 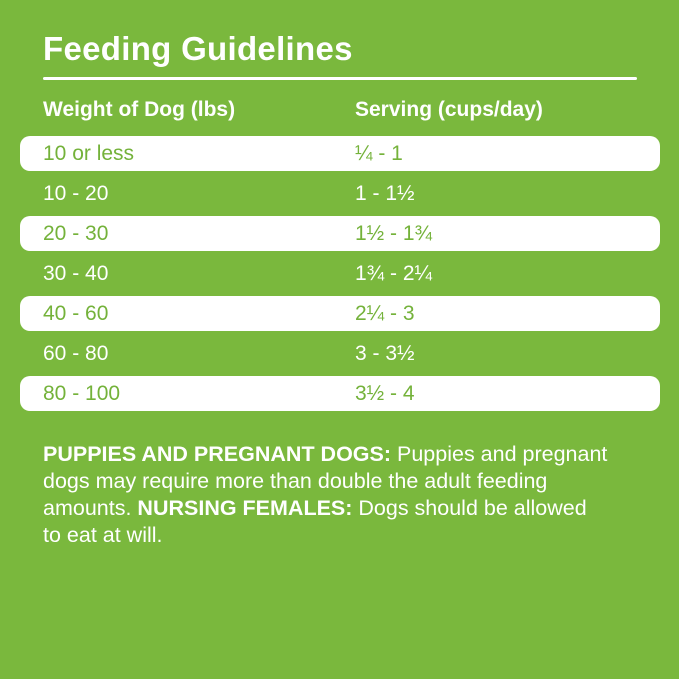 What do you see at coordinates (385, 313) in the screenshot?
I see `serving-cell: 2¼ - 3` at bounding box center [385, 313].